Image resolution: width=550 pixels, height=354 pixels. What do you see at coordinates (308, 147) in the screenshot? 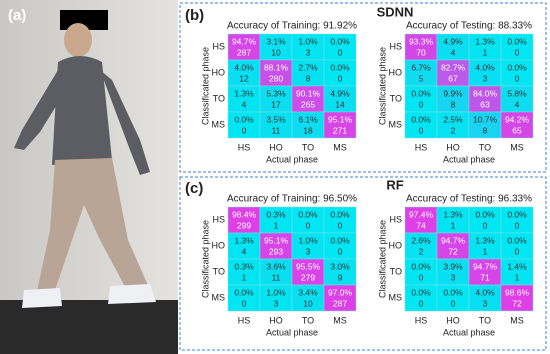
I see `x-tick-label: TO` at bounding box center [308, 147].